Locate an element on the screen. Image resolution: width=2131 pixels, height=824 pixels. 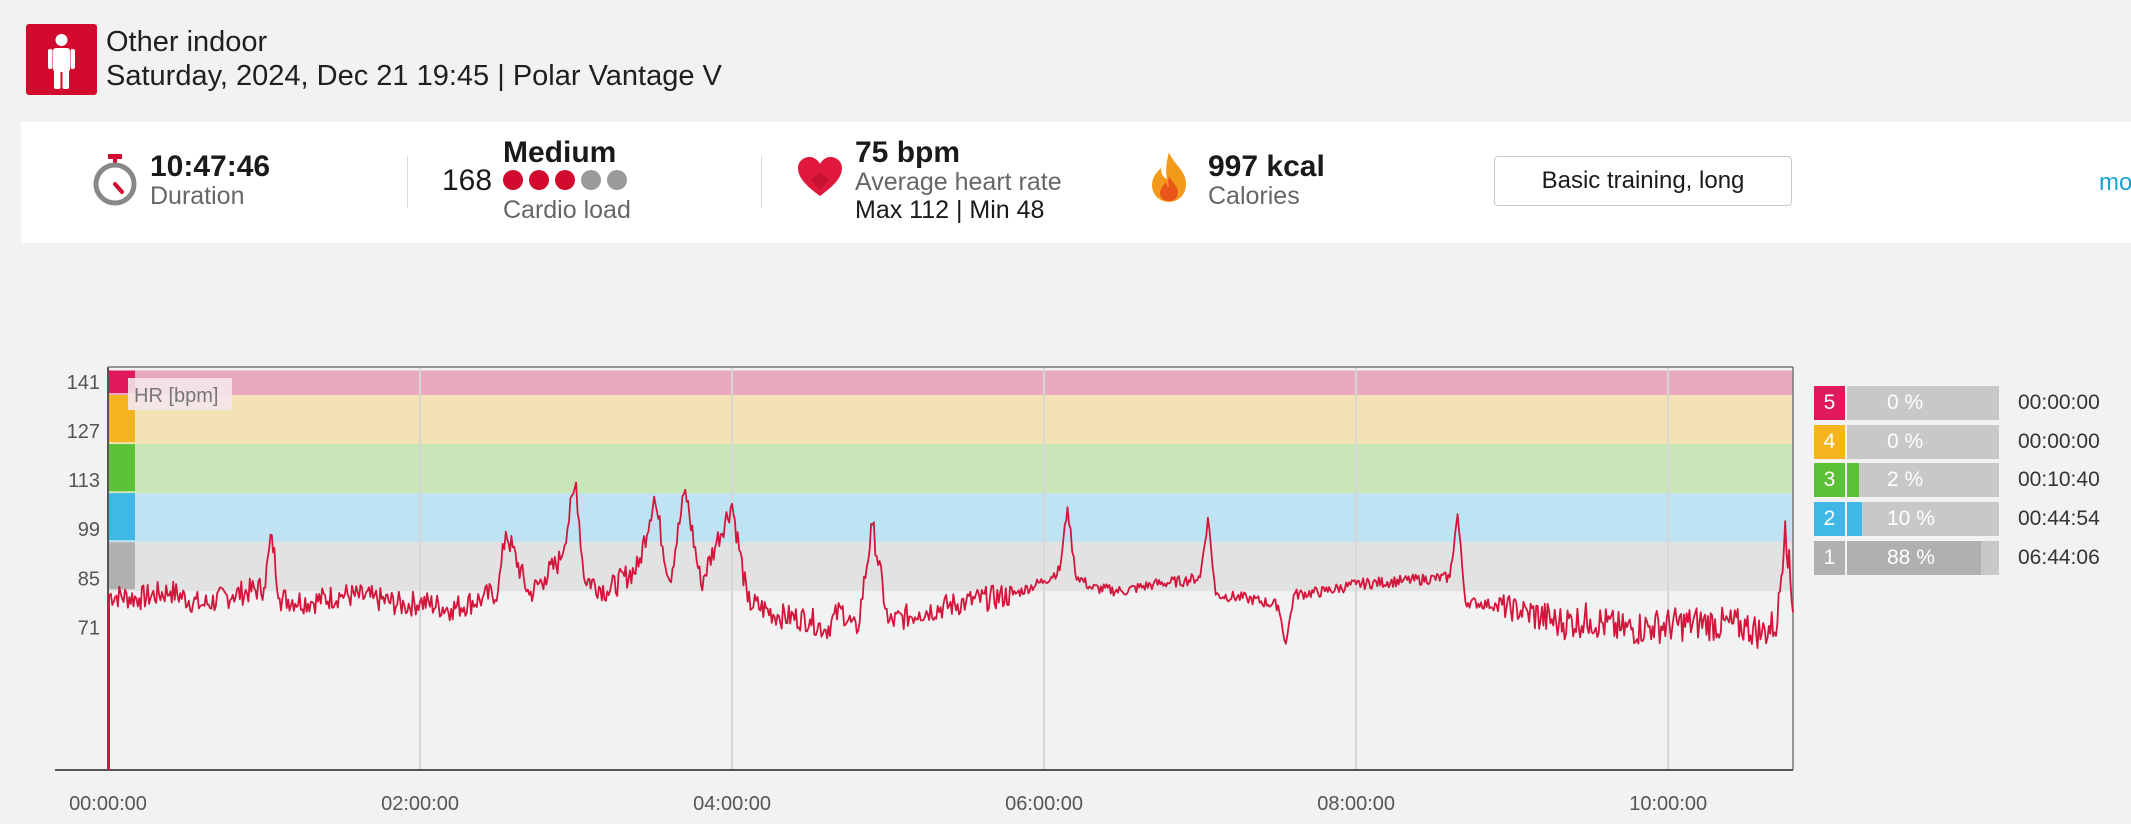
x-tick-label: 08:00:00 is located at coordinates (1356, 804).